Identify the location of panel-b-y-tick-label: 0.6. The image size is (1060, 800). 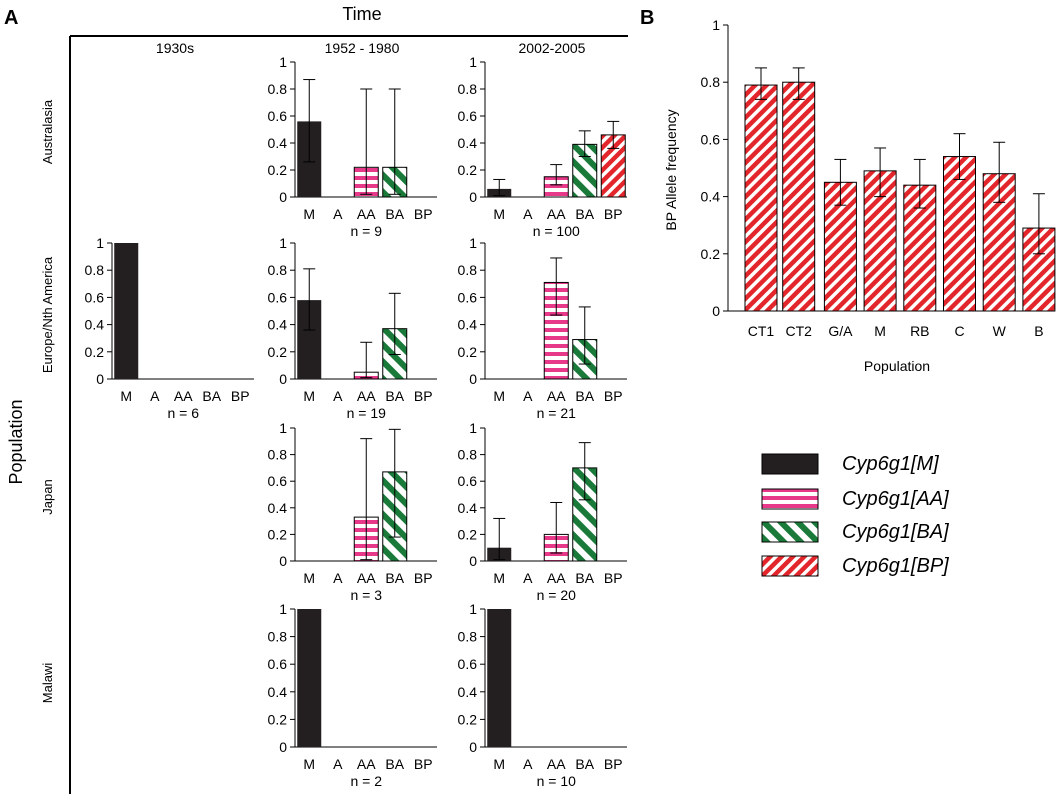
(711, 139).